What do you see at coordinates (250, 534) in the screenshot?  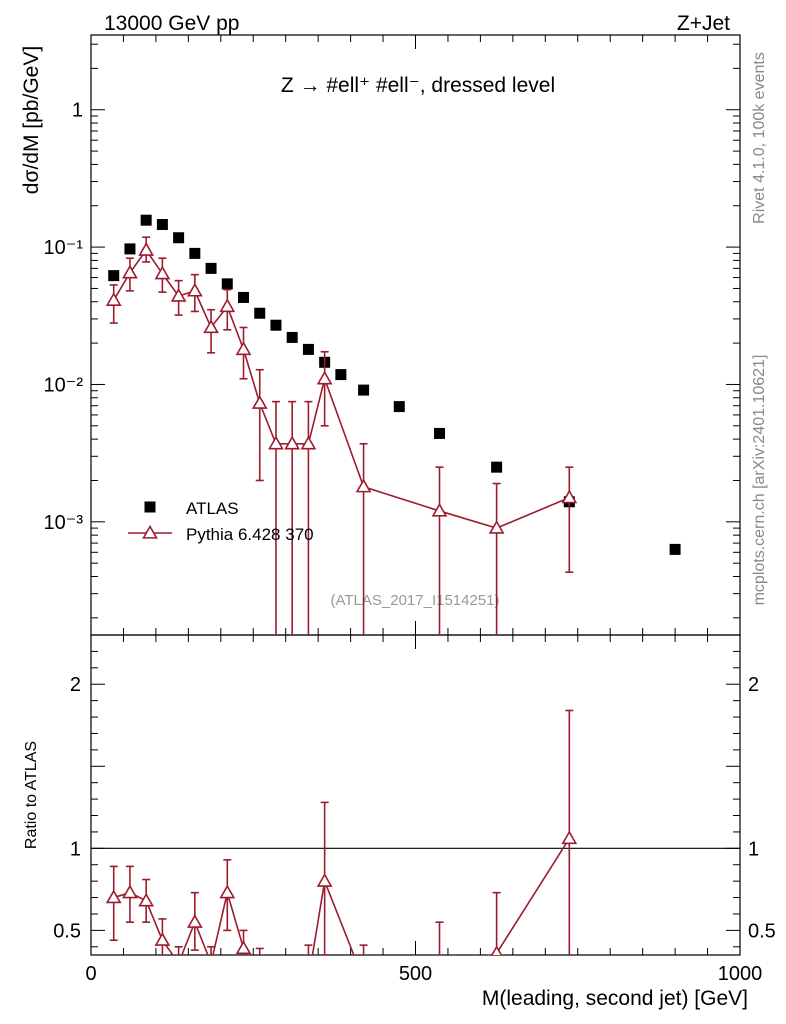 I see `legend-pythia-label: Pythia 6.428 370` at bounding box center [250, 534].